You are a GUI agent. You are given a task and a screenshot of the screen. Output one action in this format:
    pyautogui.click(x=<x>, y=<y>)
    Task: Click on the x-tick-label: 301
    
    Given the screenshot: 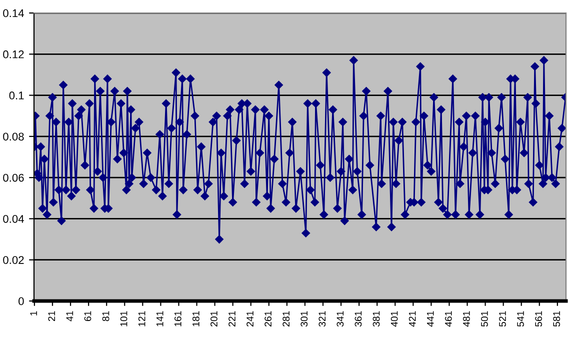 What is the action you would take?
    pyautogui.click(x=304, y=319)
    